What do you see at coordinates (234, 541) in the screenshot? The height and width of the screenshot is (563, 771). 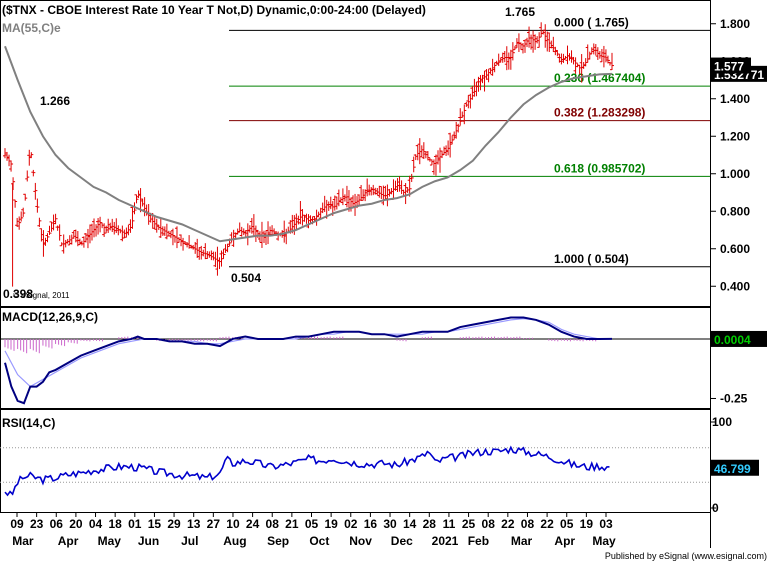 I see `x-month-label: Aug` at bounding box center [234, 541].